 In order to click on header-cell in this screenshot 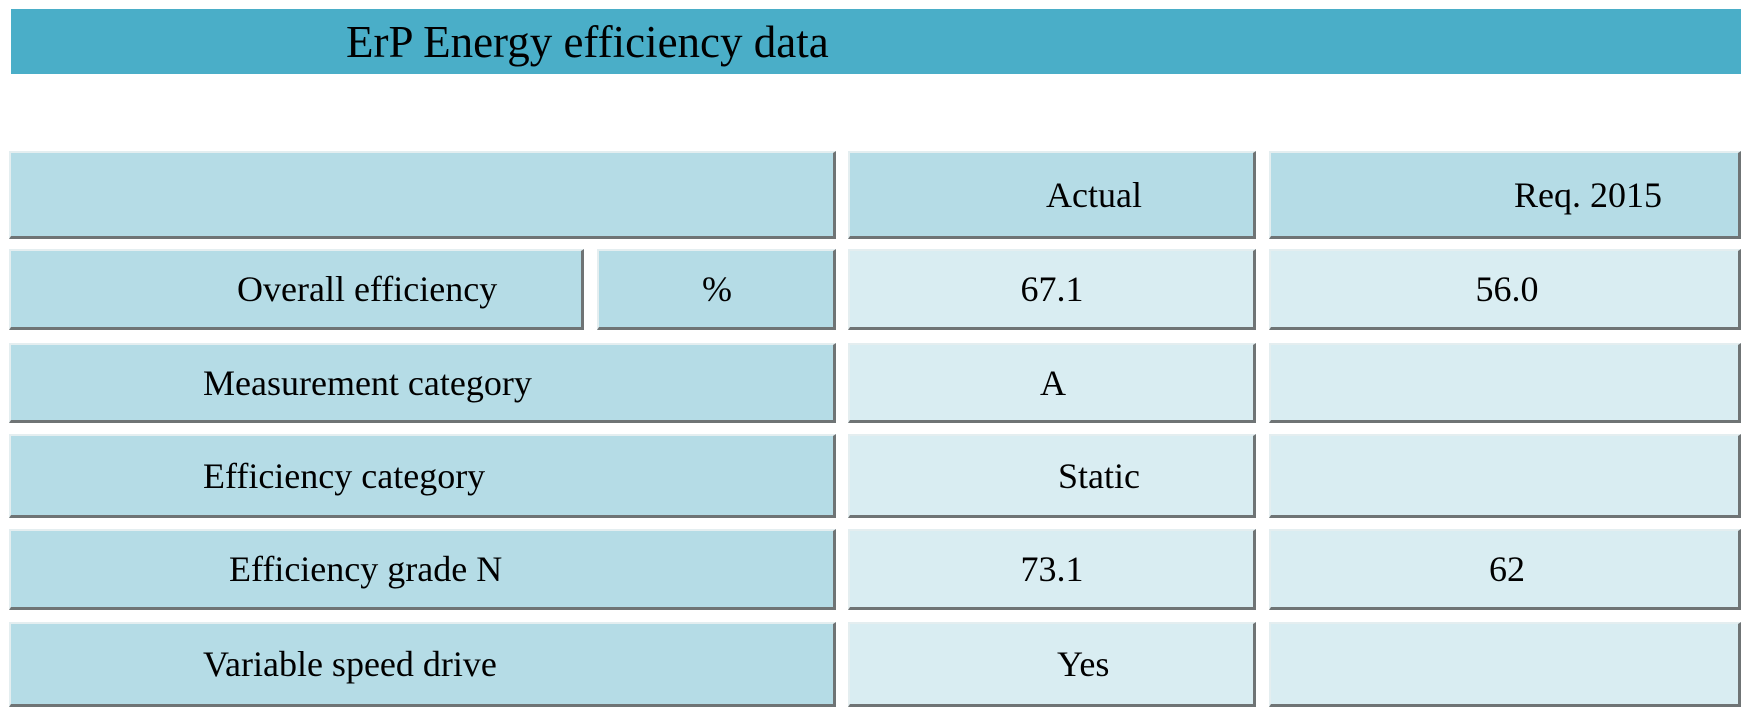, I will do `click(422, 195)`.